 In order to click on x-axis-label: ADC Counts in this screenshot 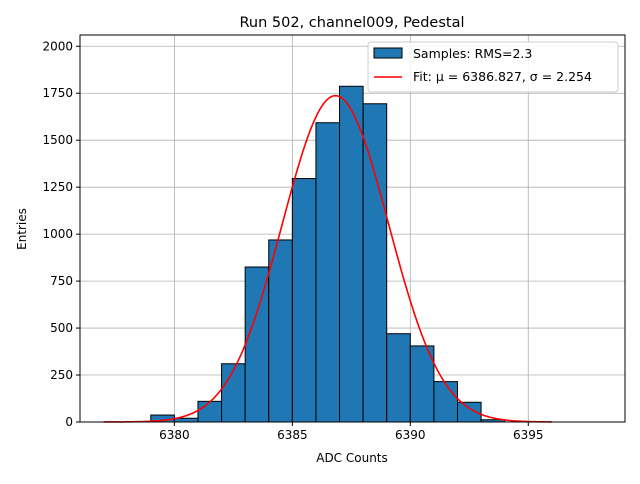, I will do `click(352, 458)`.